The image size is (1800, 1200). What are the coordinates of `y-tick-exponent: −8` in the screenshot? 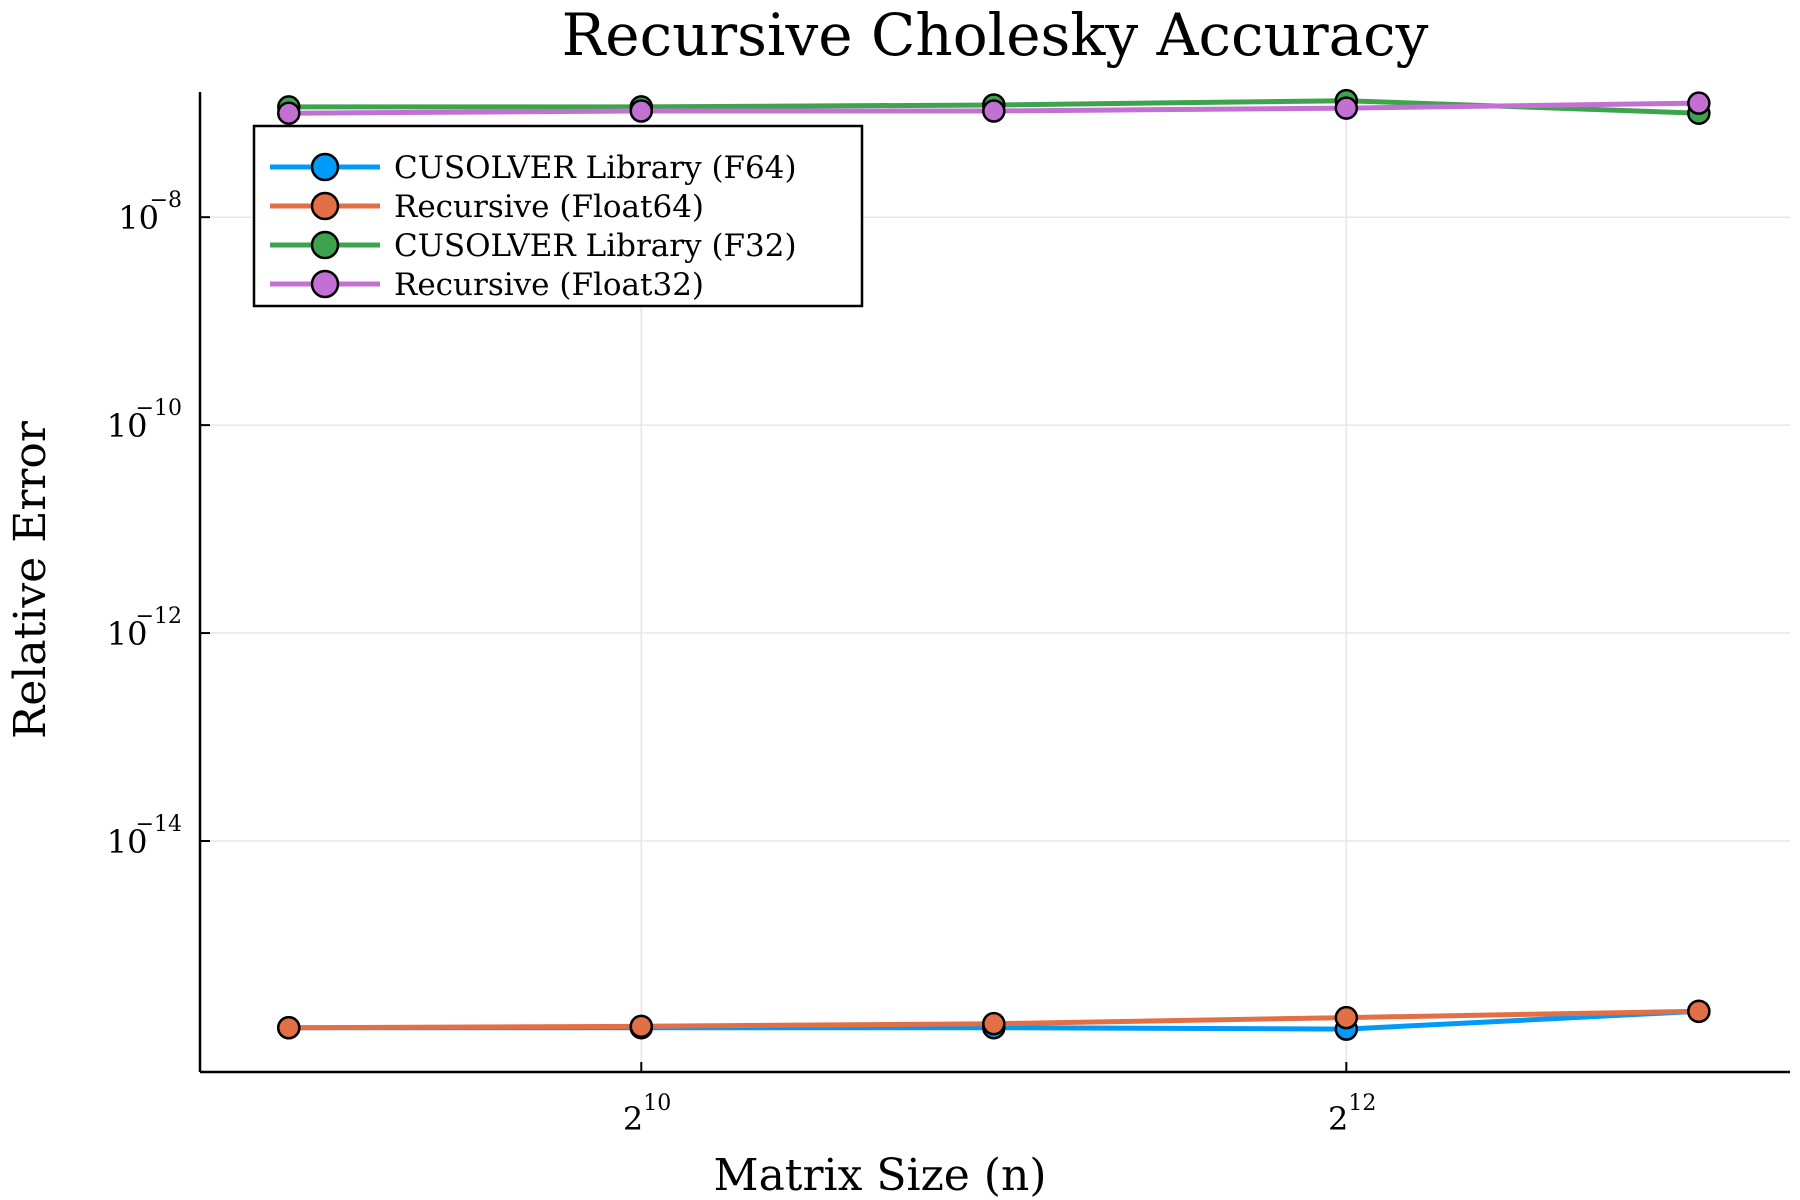 It's located at (166, 200).